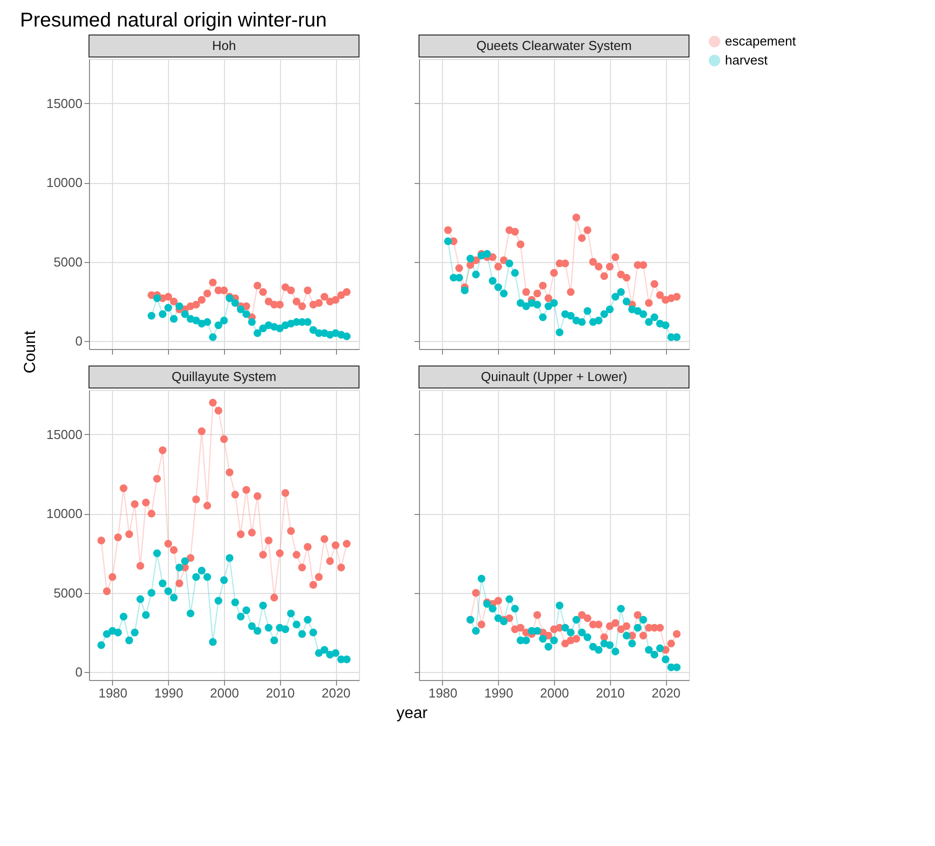 Image resolution: width=935 pixels, height=846 pixels. Describe the element at coordinates (64, 514) in the screenshot. I see `y-tick-label: 10000` at that location.